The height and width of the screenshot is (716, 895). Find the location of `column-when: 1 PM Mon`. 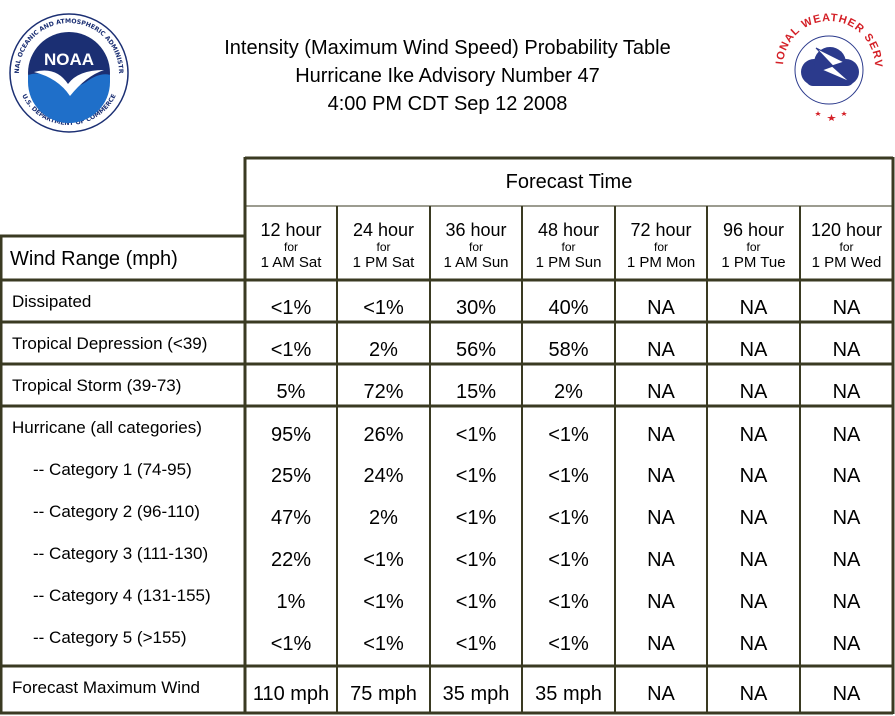

column-when: 1 PM Mon is located at coordinates (661, 262).